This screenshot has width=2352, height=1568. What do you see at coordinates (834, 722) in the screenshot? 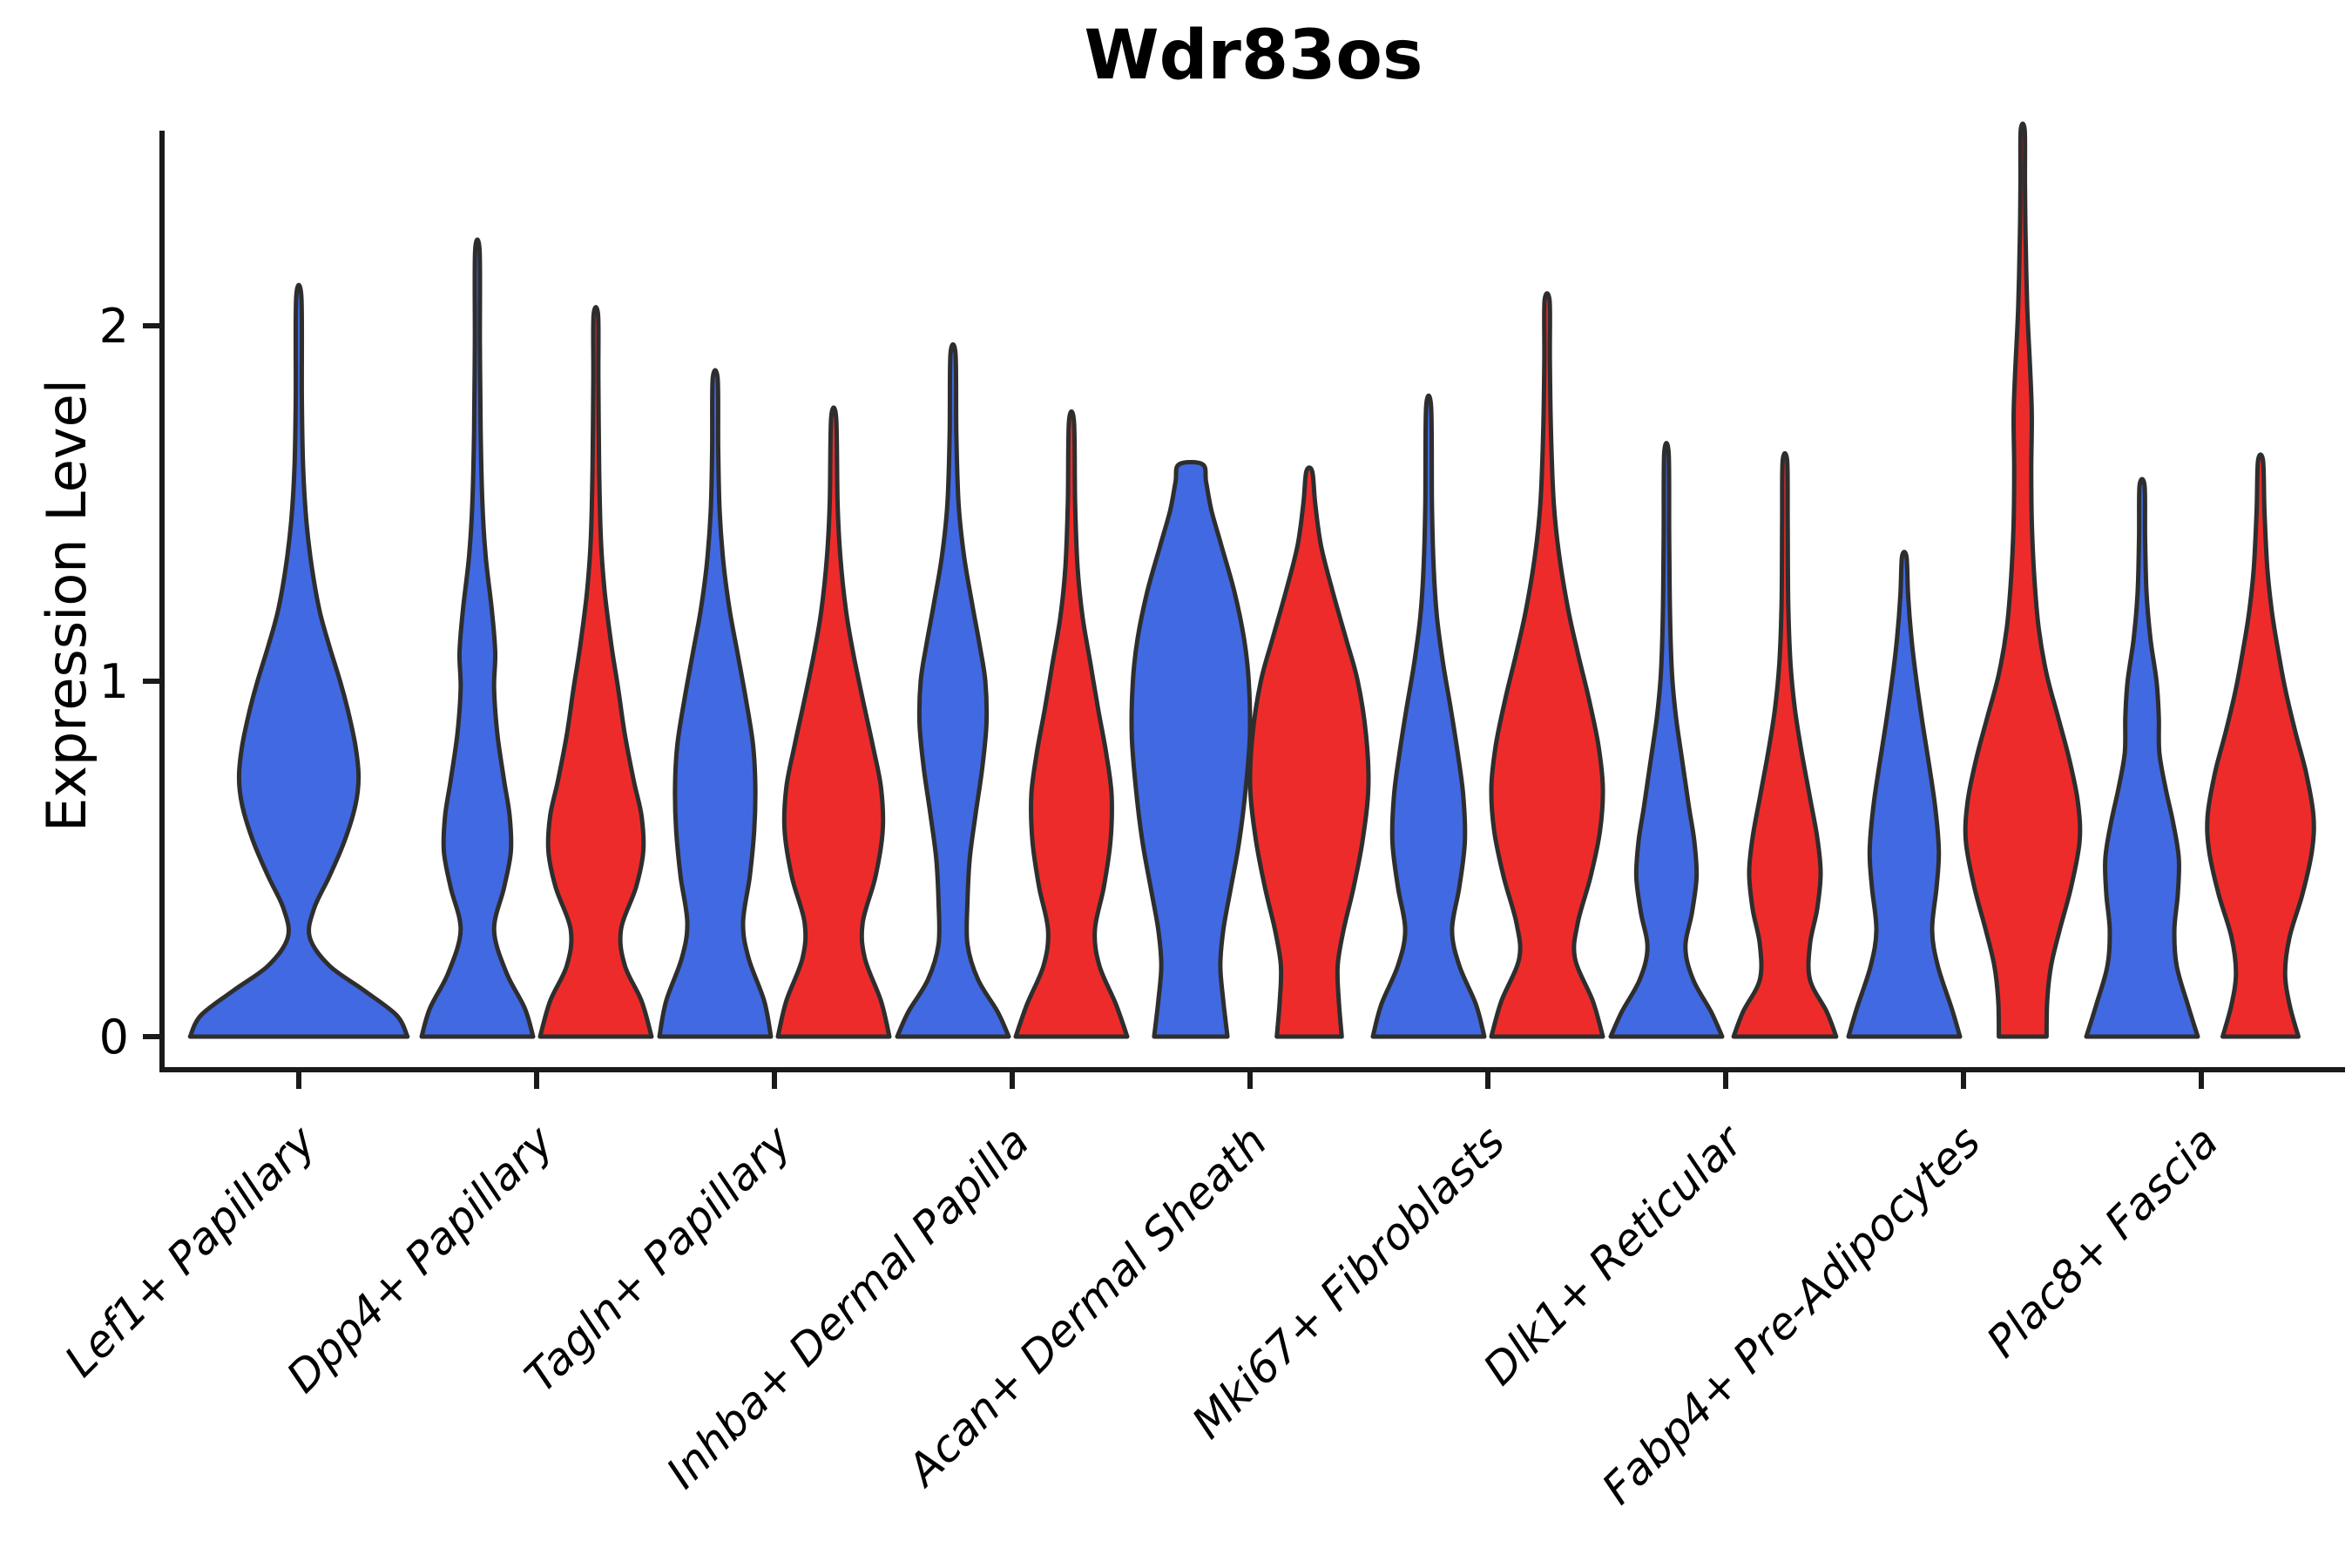
I see `violin-tagln-papillary-red` at bounding box center [834, 722].